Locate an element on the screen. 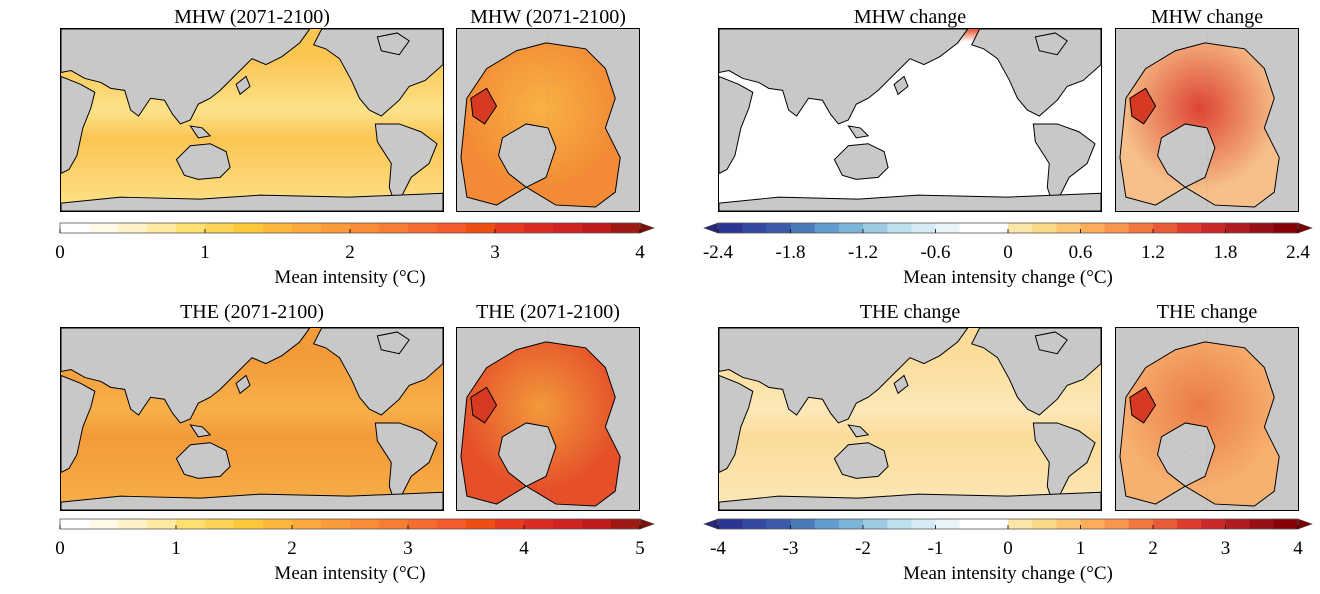 This screenshot has width=1320, height=594. polar-map-title: THE (2071-2100) is located at coordinates (548, 312).